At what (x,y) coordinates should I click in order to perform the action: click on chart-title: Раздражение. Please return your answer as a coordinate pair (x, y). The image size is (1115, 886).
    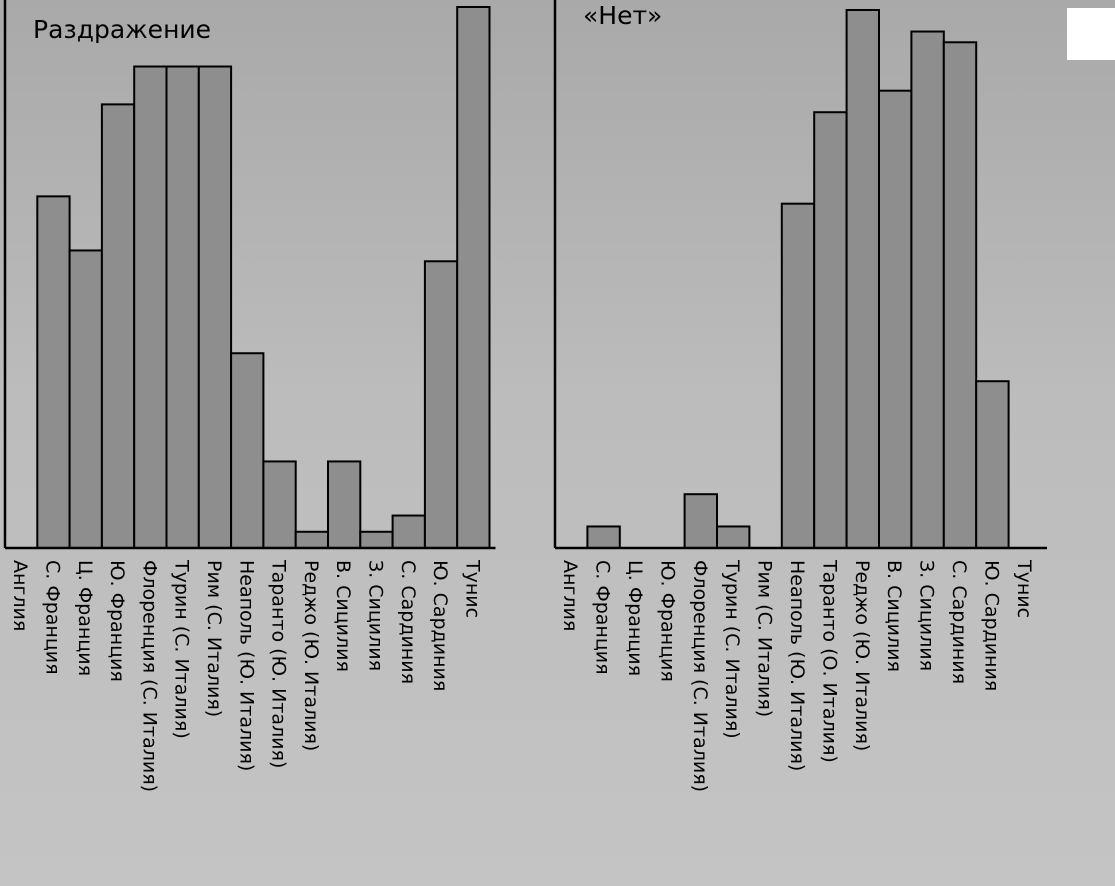
    Looking at the image, I should click on (122, 29).